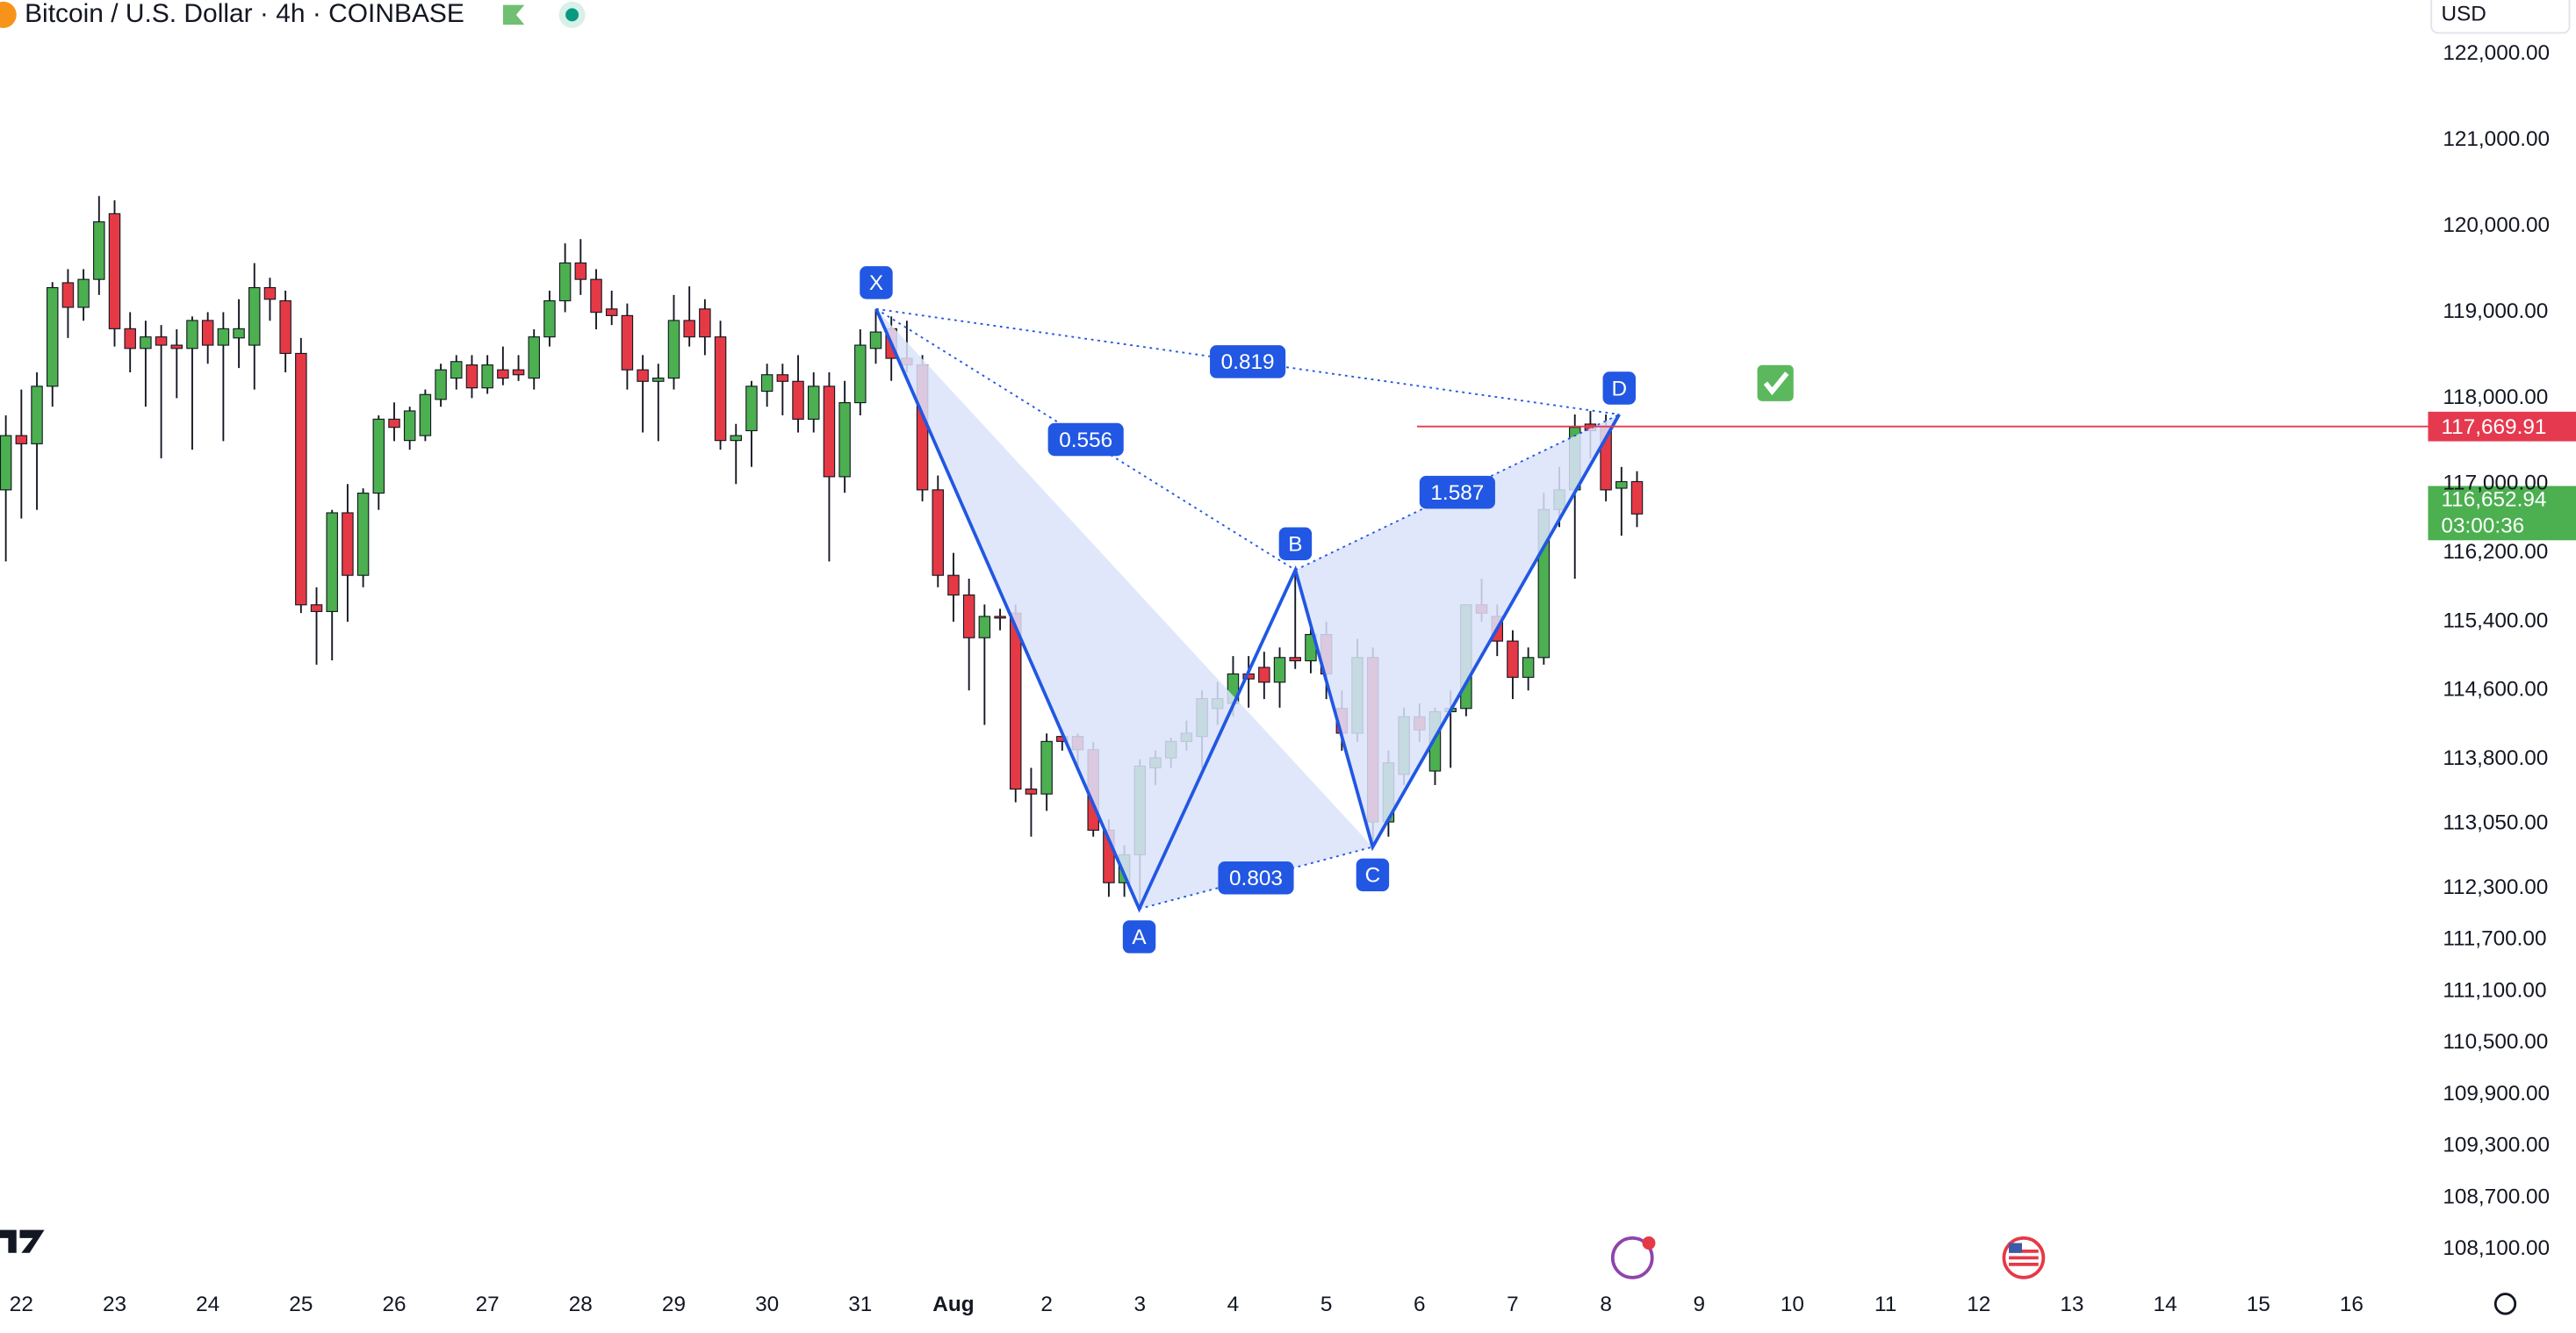 Image resolution: width=2576 pixels, height=1333 pixels. I want to click on x-tick-label: 9, so click(1700, 1304).